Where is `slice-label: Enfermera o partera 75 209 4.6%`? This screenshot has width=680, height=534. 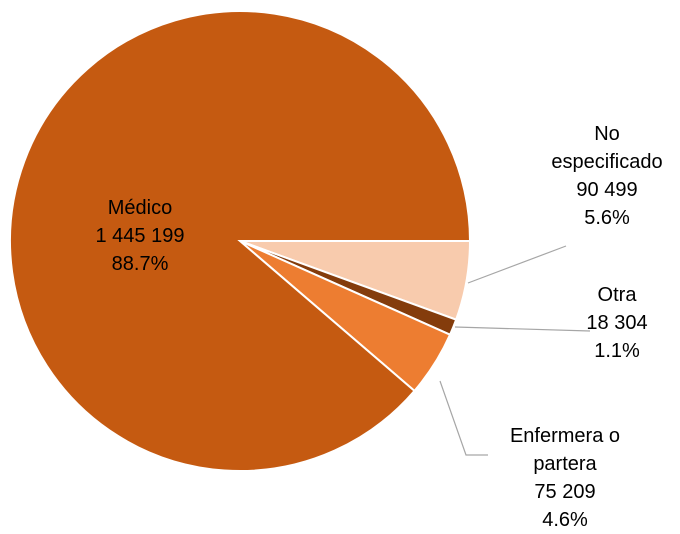 slice-label: Enfermera o partera 75 209 4.6% is located at coordinates (565, 478).